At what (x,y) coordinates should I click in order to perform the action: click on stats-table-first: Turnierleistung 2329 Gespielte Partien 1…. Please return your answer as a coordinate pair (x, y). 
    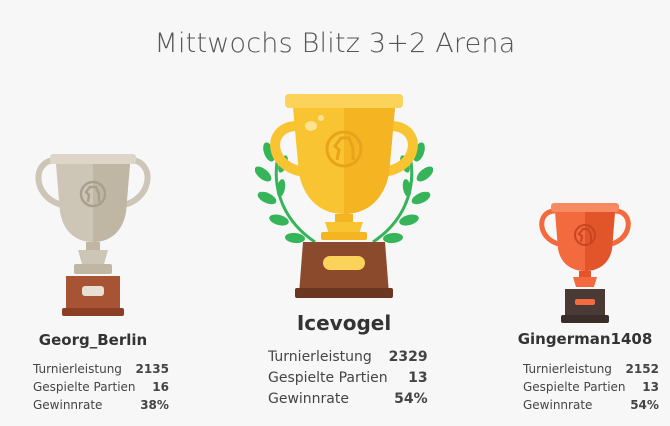
    Looking at the image, I should click on (348, 378).